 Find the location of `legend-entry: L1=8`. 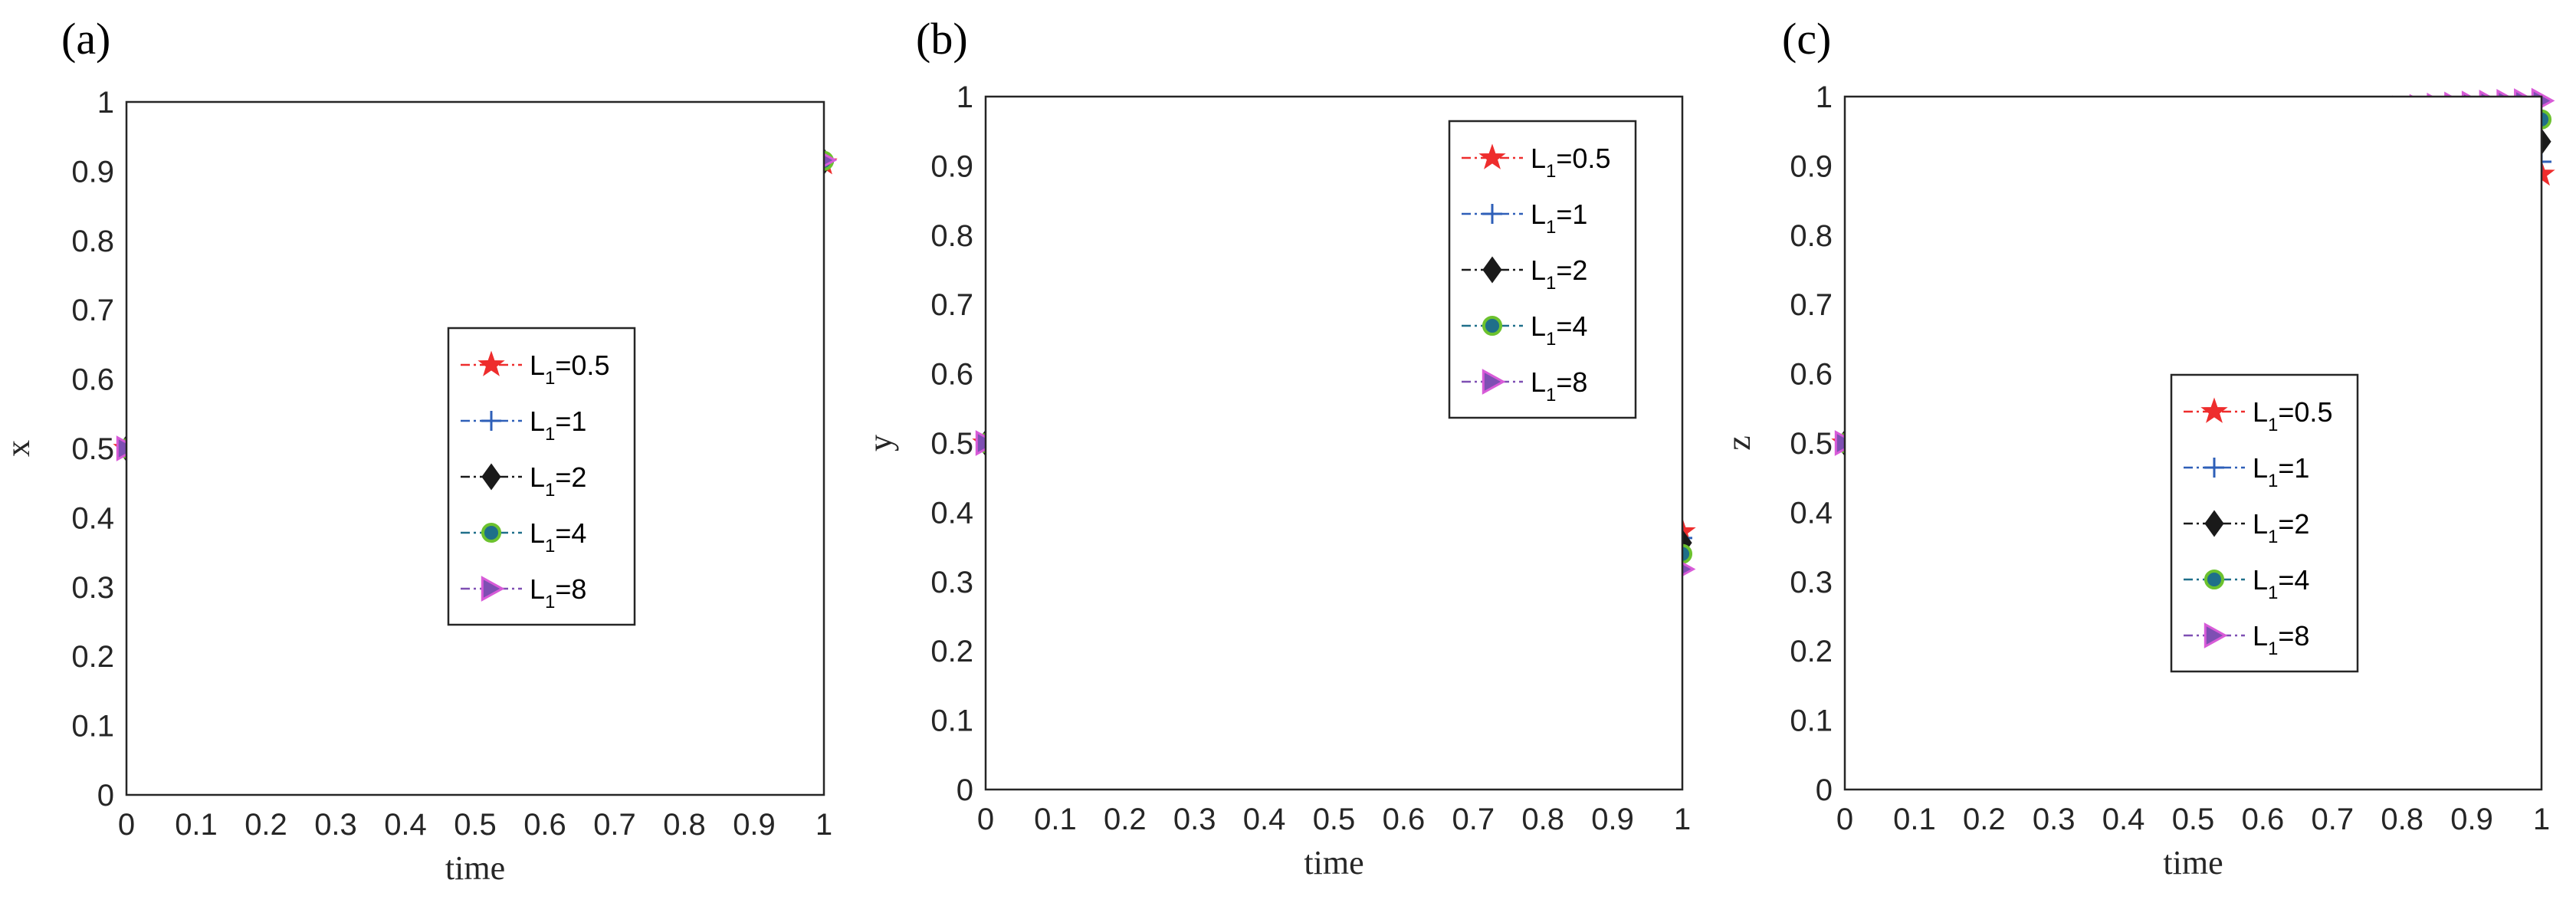

legend-entry: L1=8 is located at coordinates (523, 592).